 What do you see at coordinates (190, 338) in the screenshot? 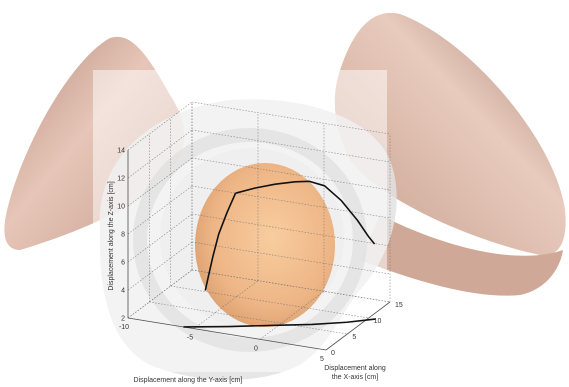
I see `y-tick-label: -5` at bounding box center [190, 338].